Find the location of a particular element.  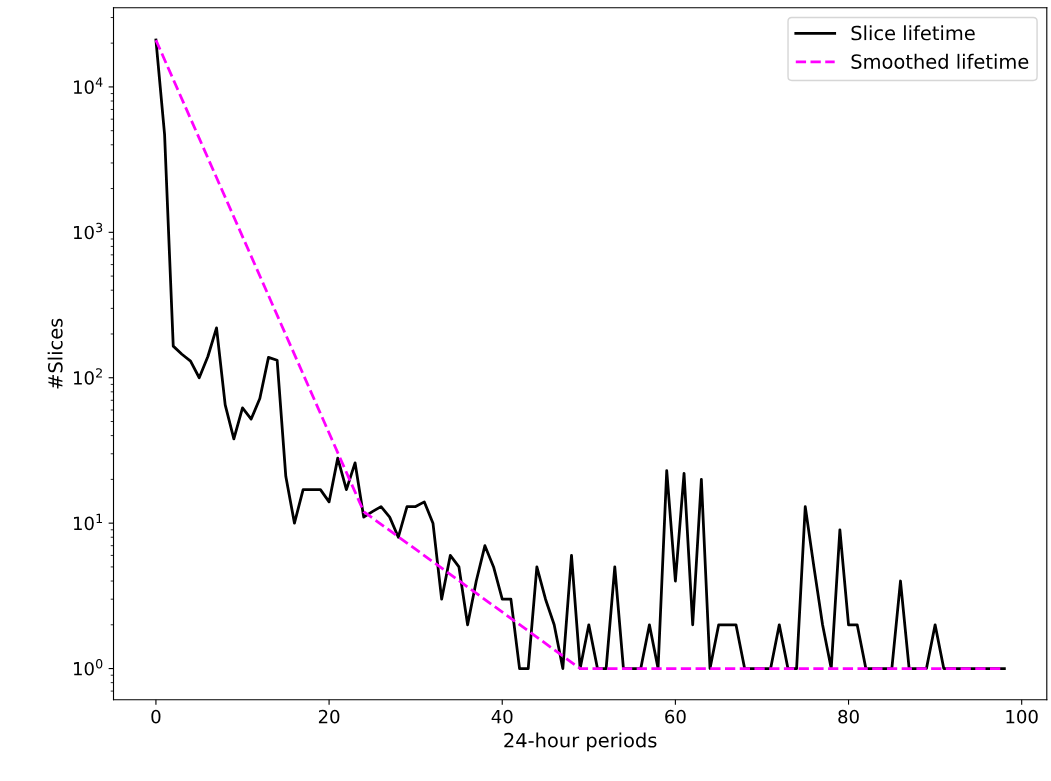

x-tick-label: 0 is located at coordinates (156, 716).